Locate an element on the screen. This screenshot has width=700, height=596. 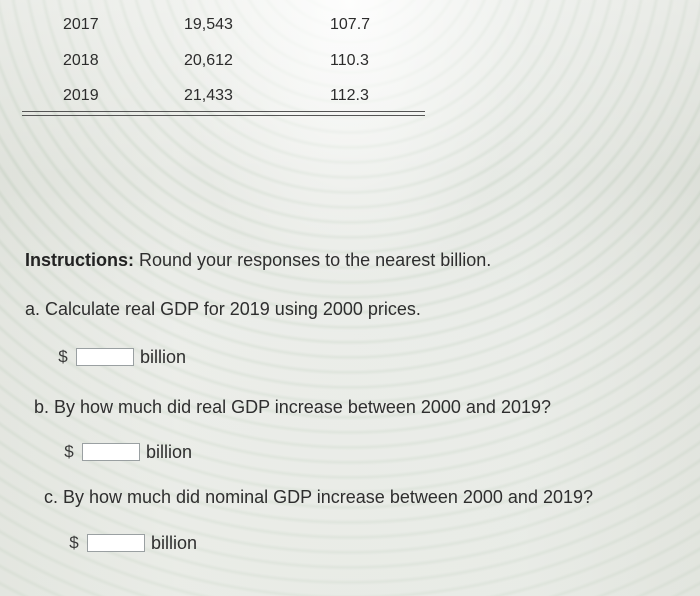
year-cell: 2018 is located at coordinates (81, 60).